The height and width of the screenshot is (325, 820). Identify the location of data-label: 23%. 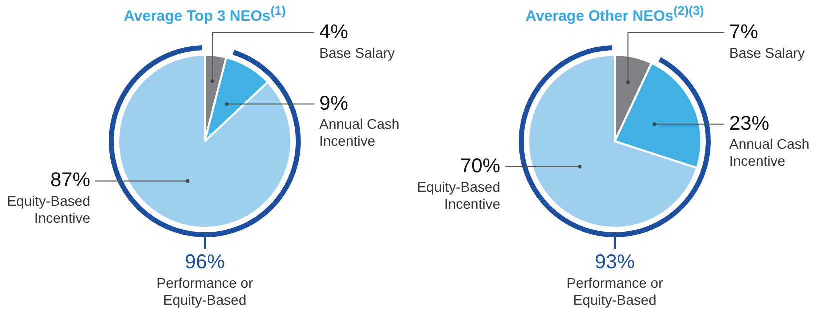
(750, 123).